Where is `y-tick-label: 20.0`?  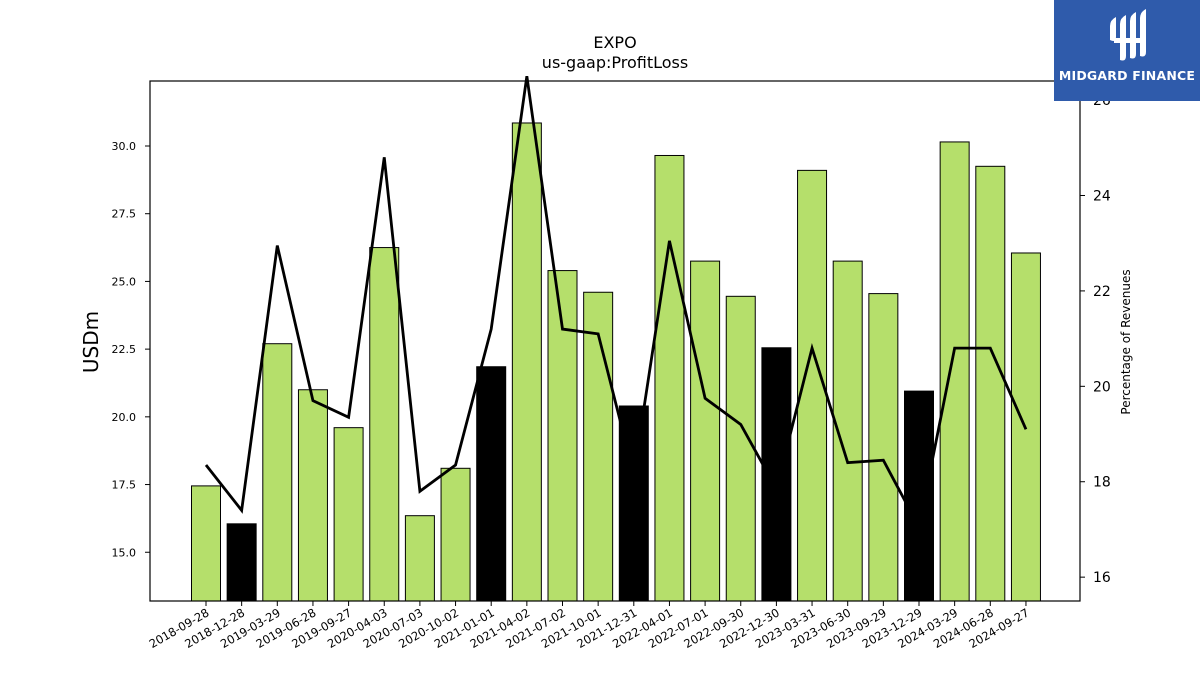
y-tick-label: 20.0 is located at coordinates (124, 417).